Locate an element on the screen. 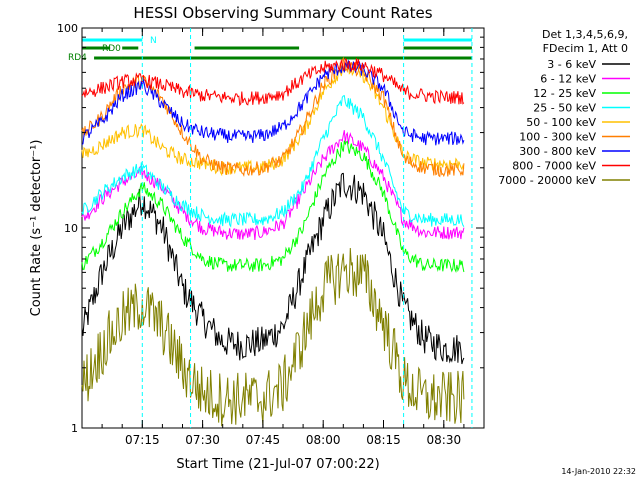 The width and height of the screenshot is (640, 480). x-tick-label: 07:15 is located at coordinates (142, 440).